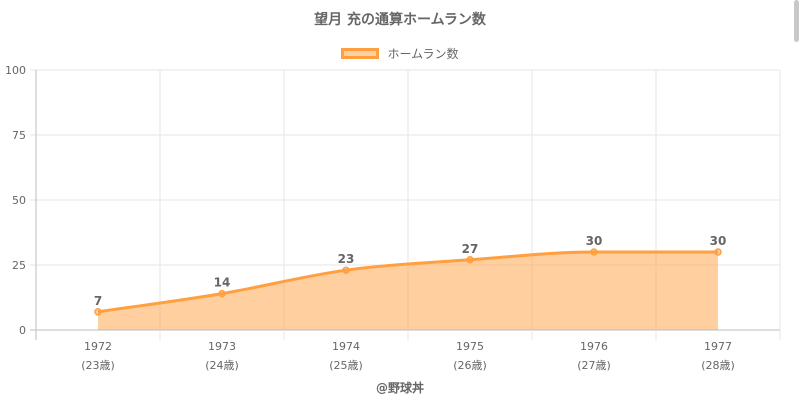  I want to click on x-tick-sublabel: (27歳), so click(594, 365).